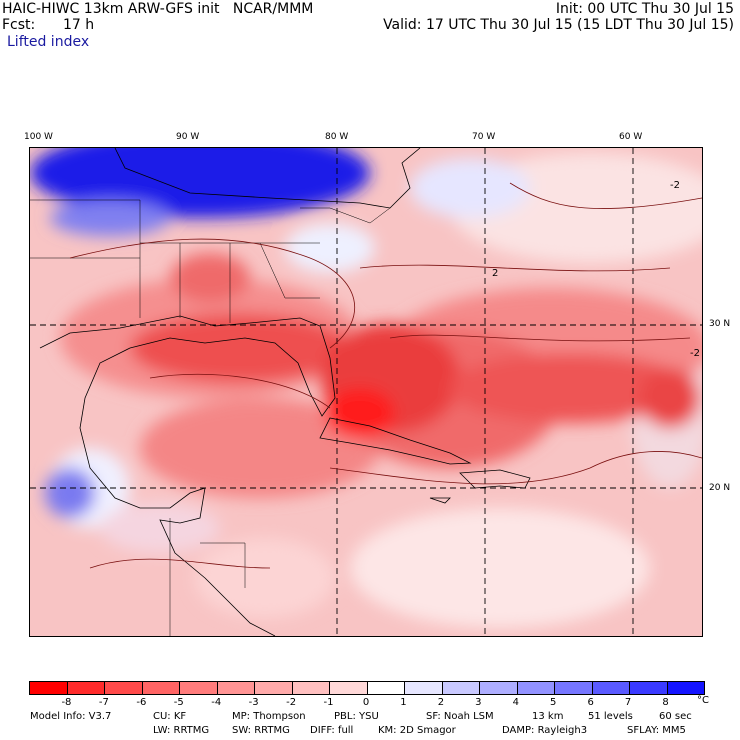 Image resolution: width=740 pixels, height=740 pixels. What do you see at coordinates (720, 488) in the screenshot?
I see `lat-label-20n: 20 N` at bounding box center [720, 488].